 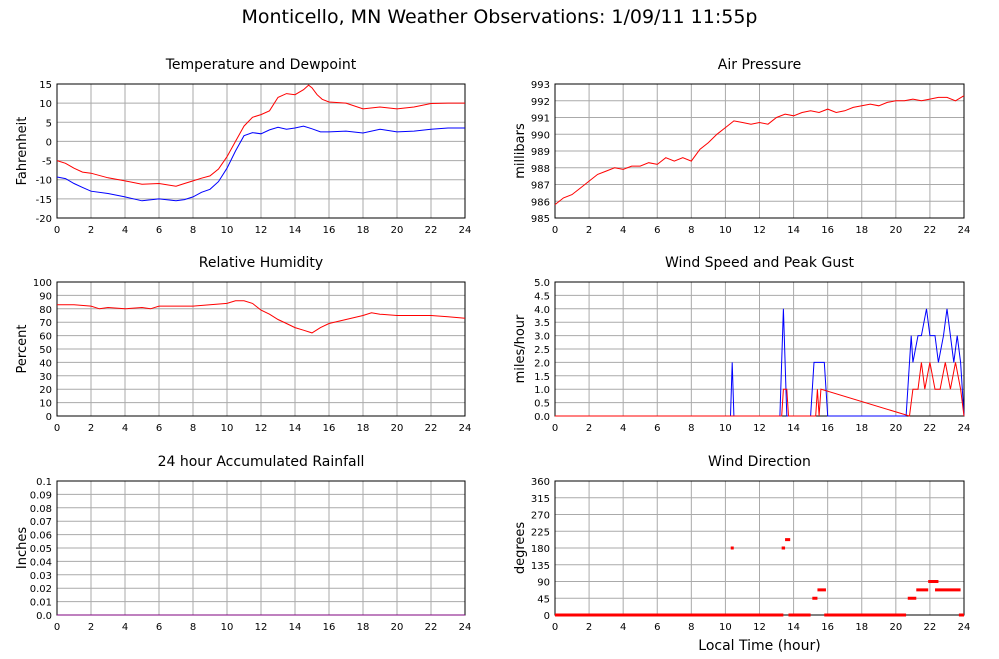 What do you see at coordinates (45, 337) in the screenshot?
I see `y-tick-label: 60` at bounding box center [45, 337].